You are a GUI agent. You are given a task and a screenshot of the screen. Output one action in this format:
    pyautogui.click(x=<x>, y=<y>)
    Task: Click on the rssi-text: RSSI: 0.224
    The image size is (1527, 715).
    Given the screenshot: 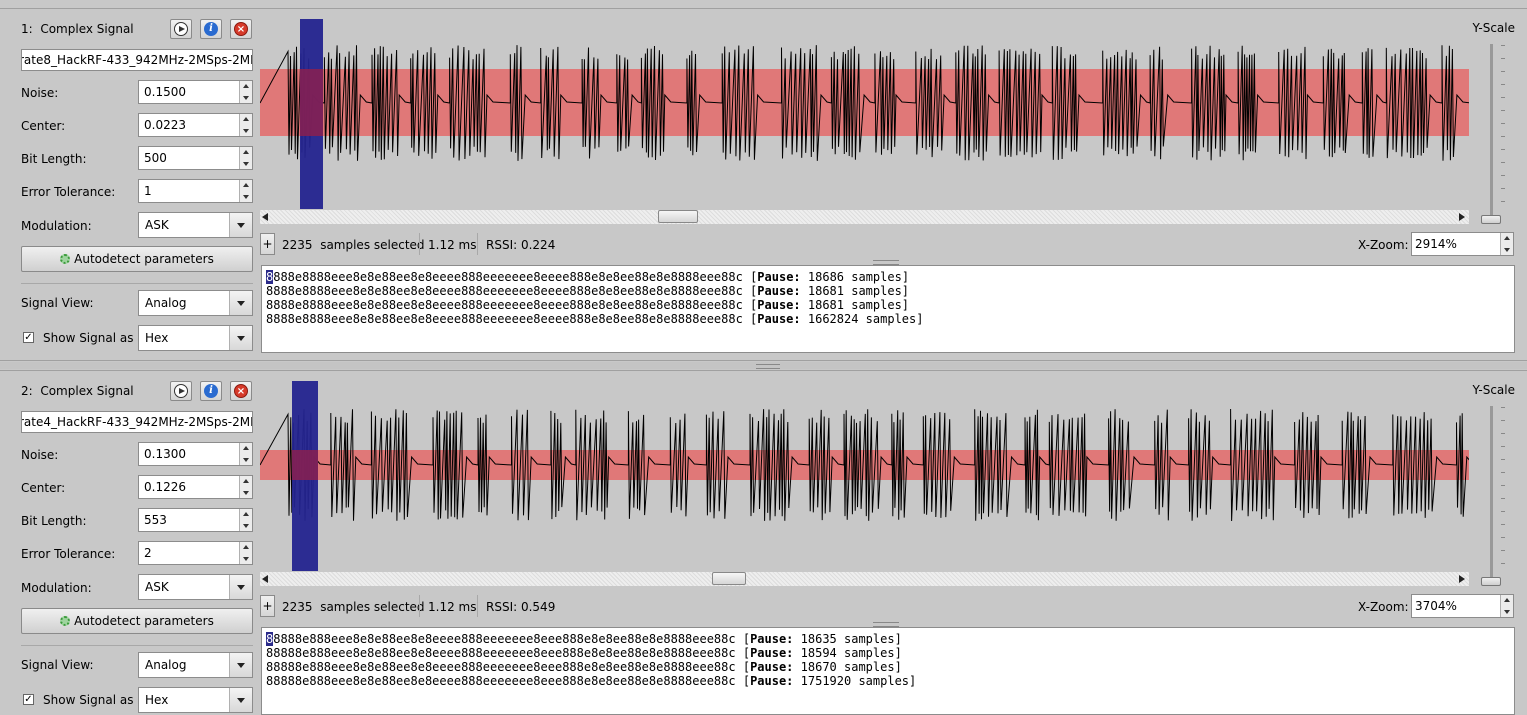 What is the action you would take?
    pyautogui.click(x=521, y=245)
    